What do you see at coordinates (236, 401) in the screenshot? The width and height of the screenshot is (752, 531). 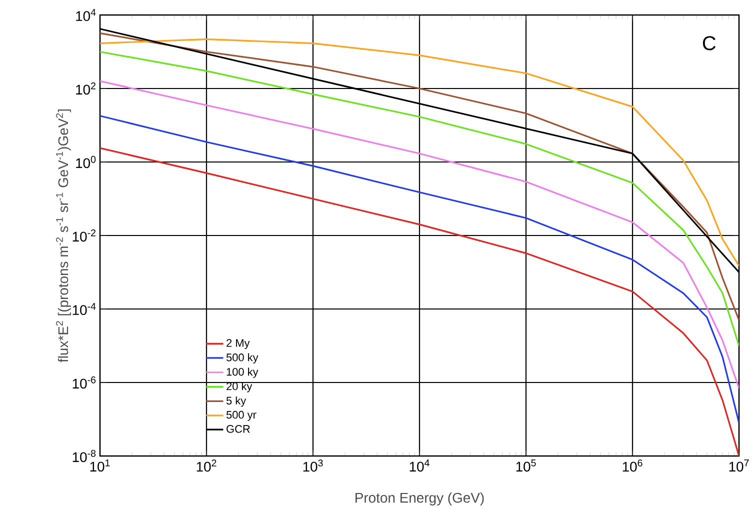 I see `legend-label: 5 ky` at bounding box center [236, 401].